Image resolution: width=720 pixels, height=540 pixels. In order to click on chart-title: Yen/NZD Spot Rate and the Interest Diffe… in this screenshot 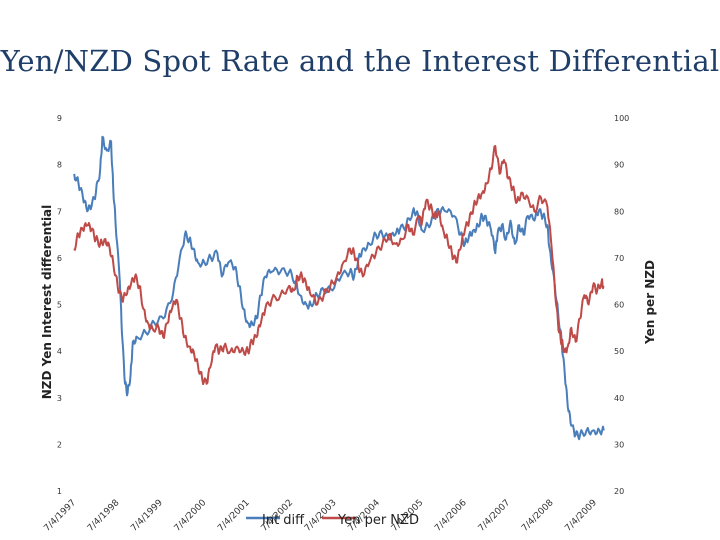, I will do `click(360, 61)`.